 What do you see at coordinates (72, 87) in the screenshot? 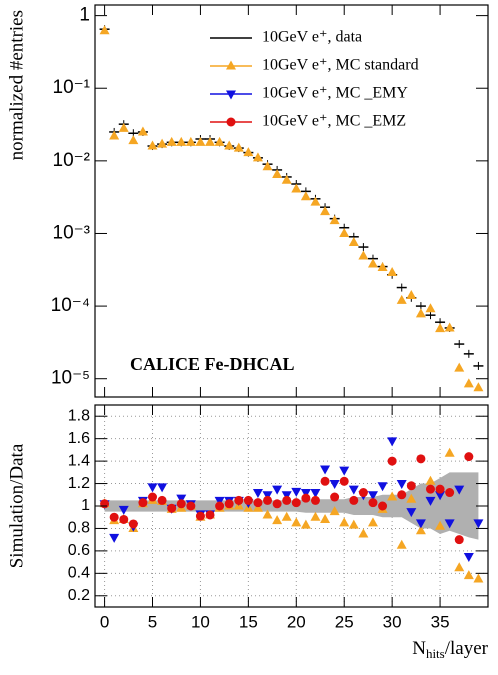
I see `y-tick-label: 10⁻¹` at bounding box center [72, 87].